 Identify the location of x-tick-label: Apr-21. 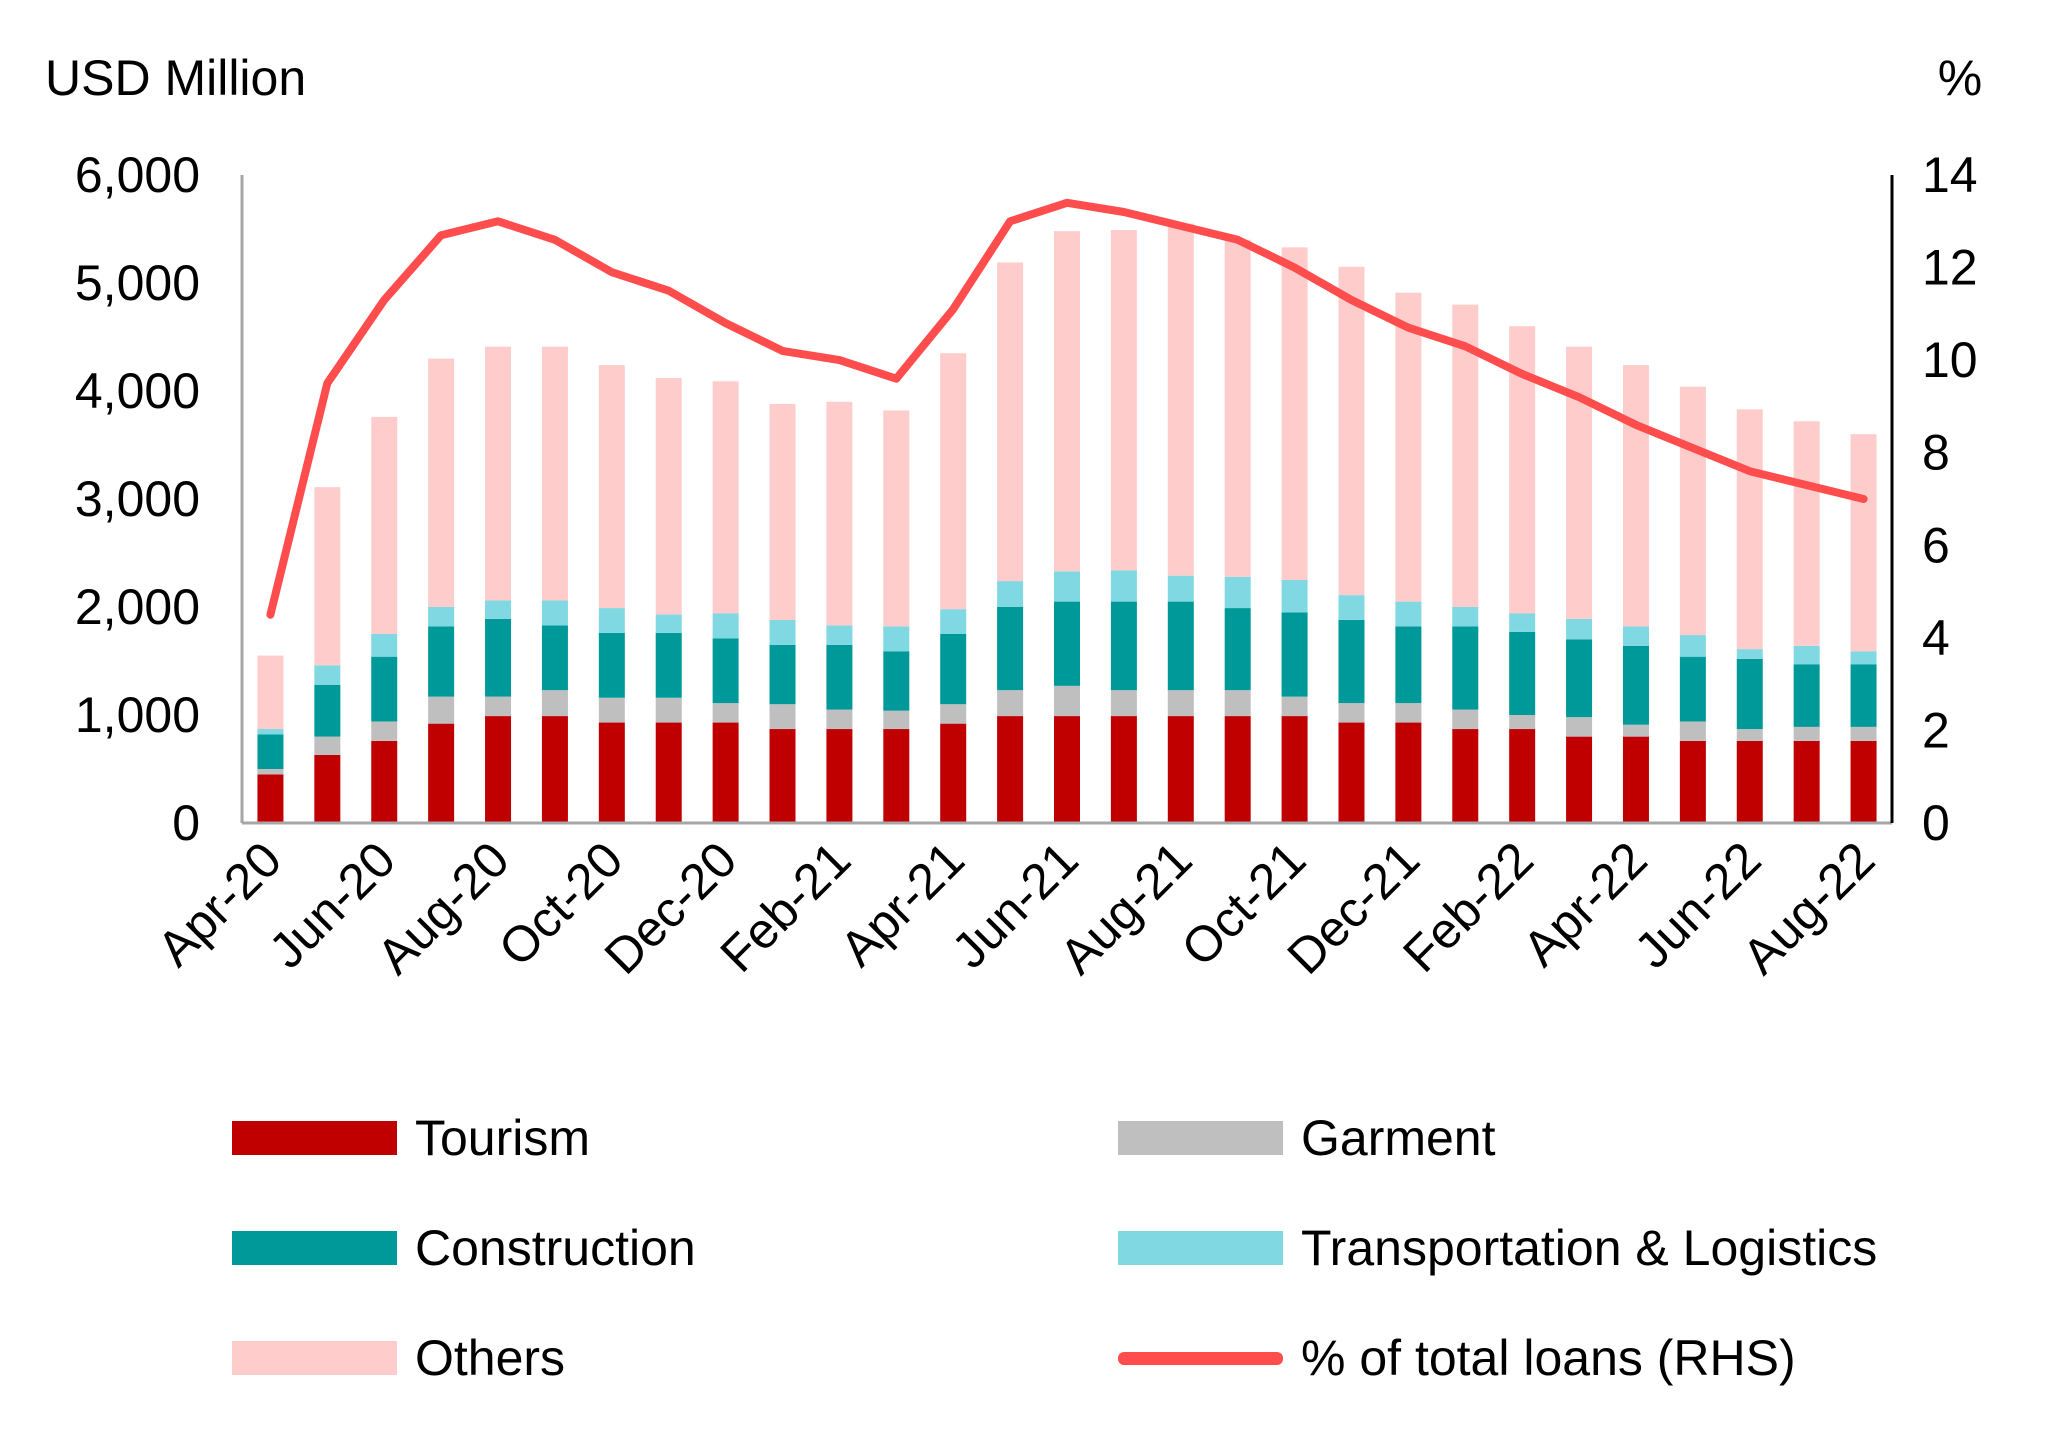
(902, 904).